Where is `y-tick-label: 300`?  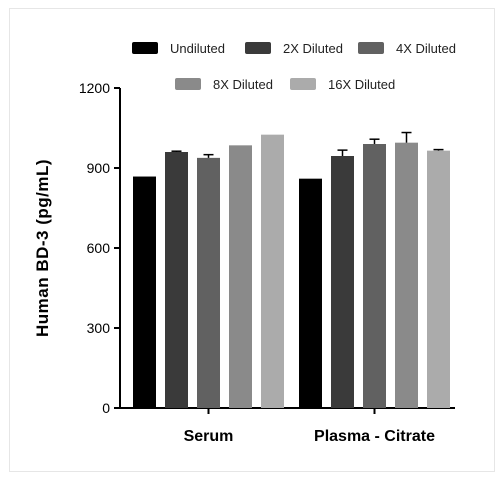 y-tick-label: 300 is located at coordinates (99, 328).